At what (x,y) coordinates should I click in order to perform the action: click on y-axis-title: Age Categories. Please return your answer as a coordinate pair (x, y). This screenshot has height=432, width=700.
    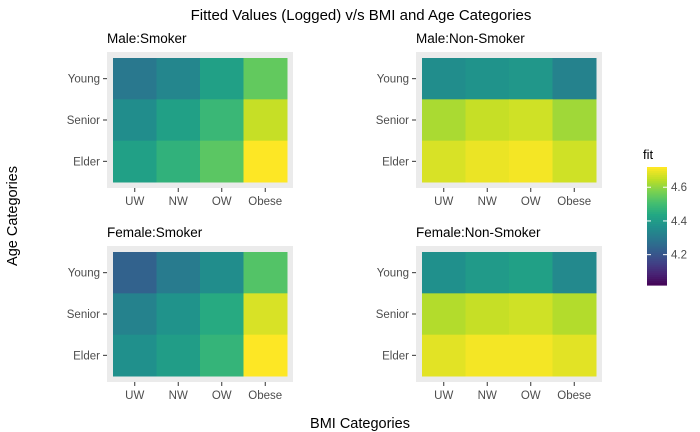
    Looking at the image, I should click on (13, 216).